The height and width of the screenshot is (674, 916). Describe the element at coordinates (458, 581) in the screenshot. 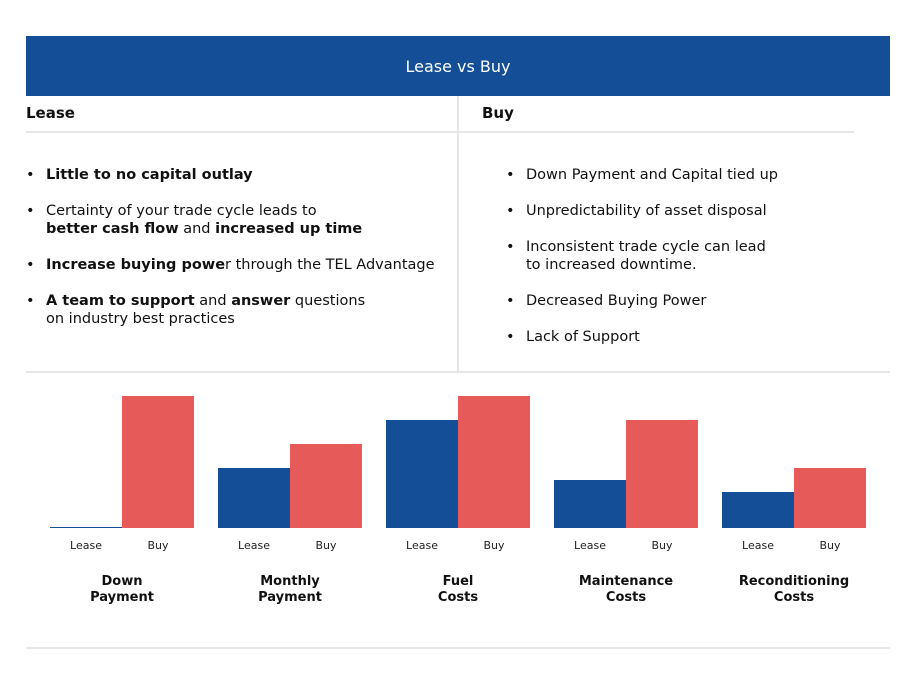

I see `category-label: Fuel` at that location.